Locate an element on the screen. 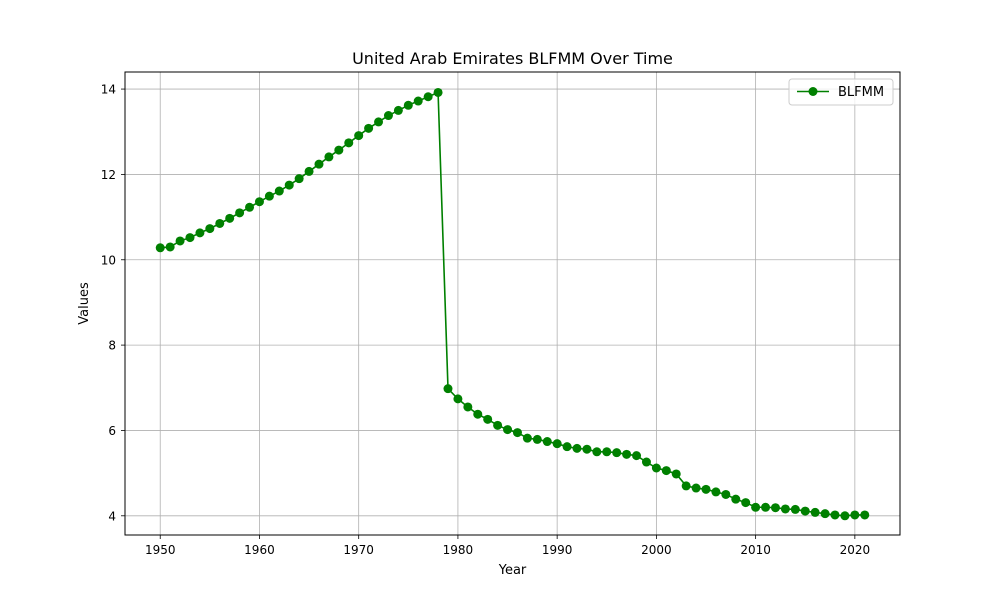 Image resolution: width=1000 pixels, height=600 pixels. x-tick-label: 2010 is located at coordinates (755, 550).